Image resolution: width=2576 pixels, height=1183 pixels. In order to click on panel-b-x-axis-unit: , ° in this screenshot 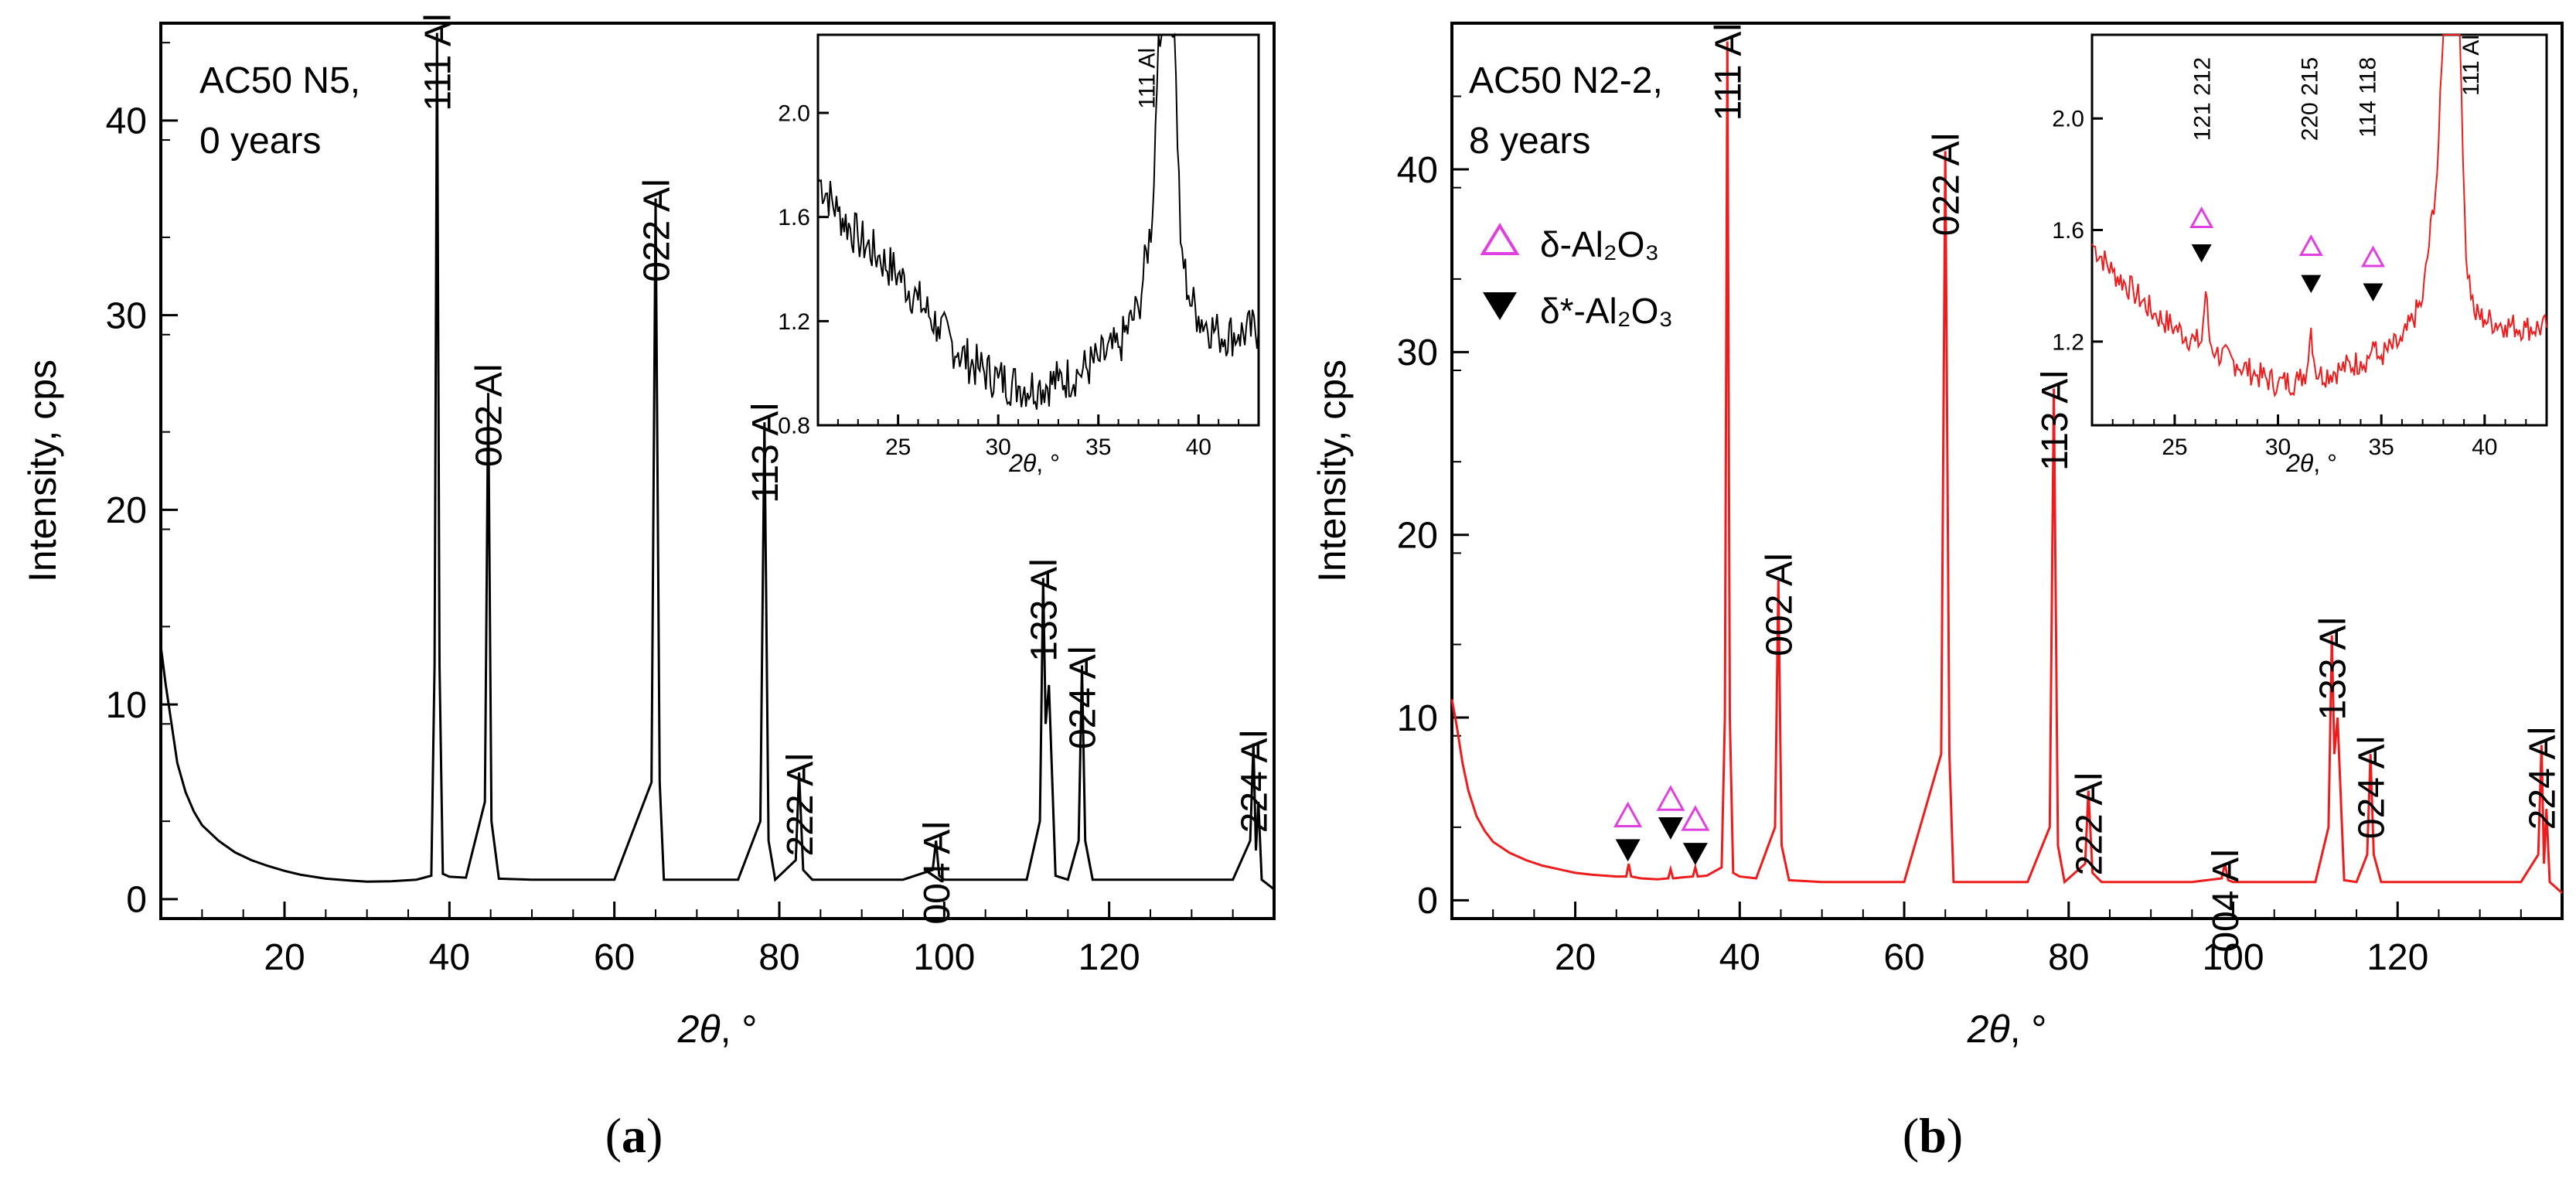, I will do `click(2028, 1029)`.